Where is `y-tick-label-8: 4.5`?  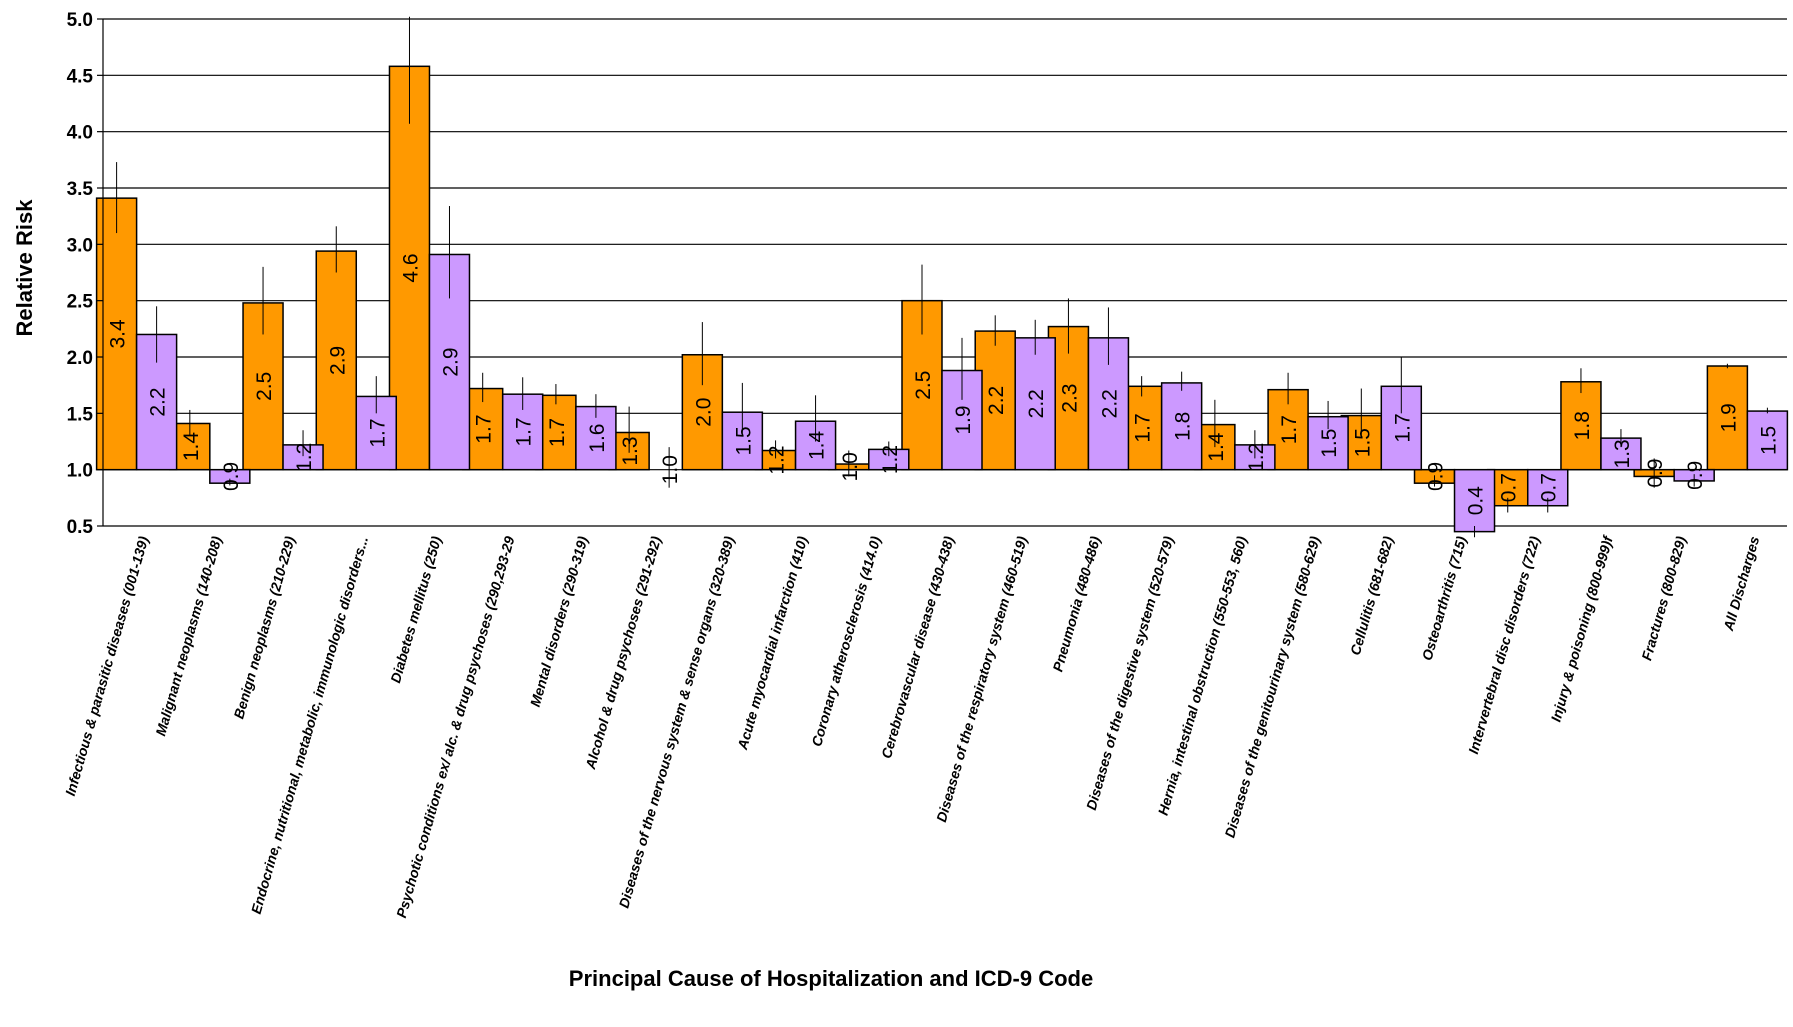 y-tick-label-8: 4.5 is located at coordinates (80, 76).